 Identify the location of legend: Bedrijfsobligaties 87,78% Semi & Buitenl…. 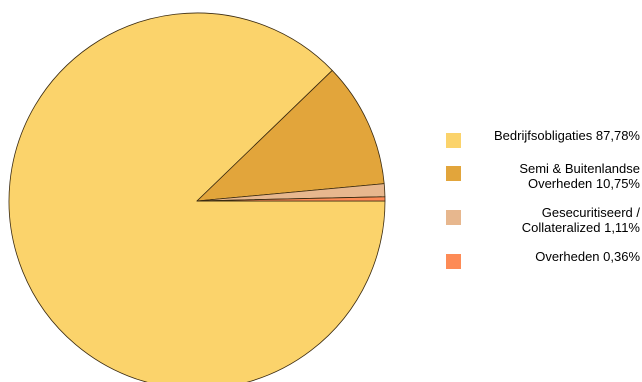
(543, 205).